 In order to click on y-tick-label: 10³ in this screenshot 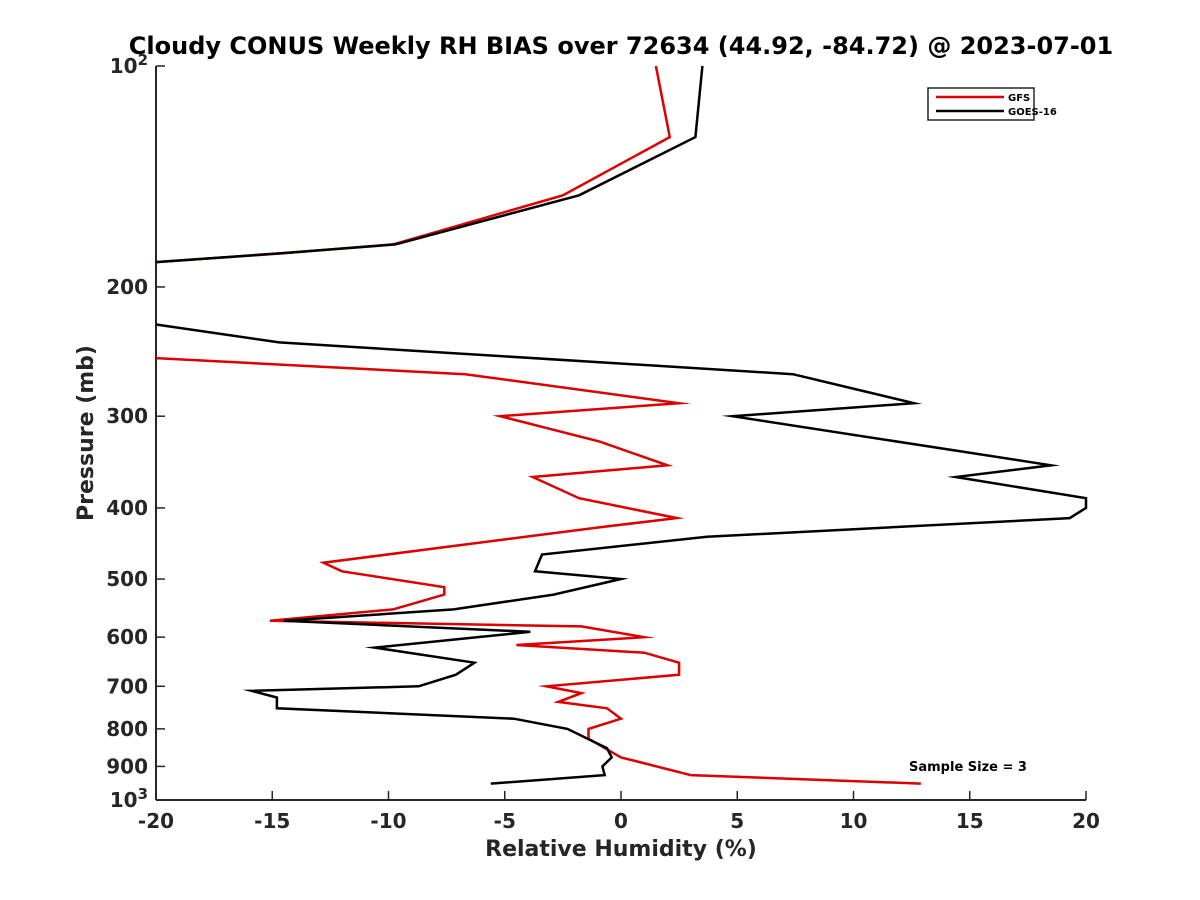, I will do `click(129, 798)`.